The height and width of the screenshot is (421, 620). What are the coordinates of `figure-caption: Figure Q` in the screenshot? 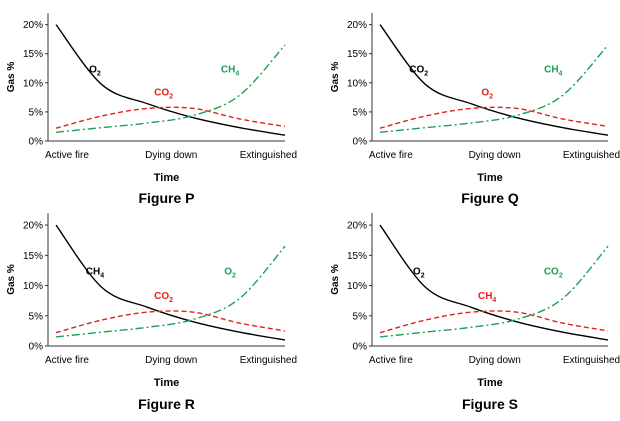 It's located at (490, 198).